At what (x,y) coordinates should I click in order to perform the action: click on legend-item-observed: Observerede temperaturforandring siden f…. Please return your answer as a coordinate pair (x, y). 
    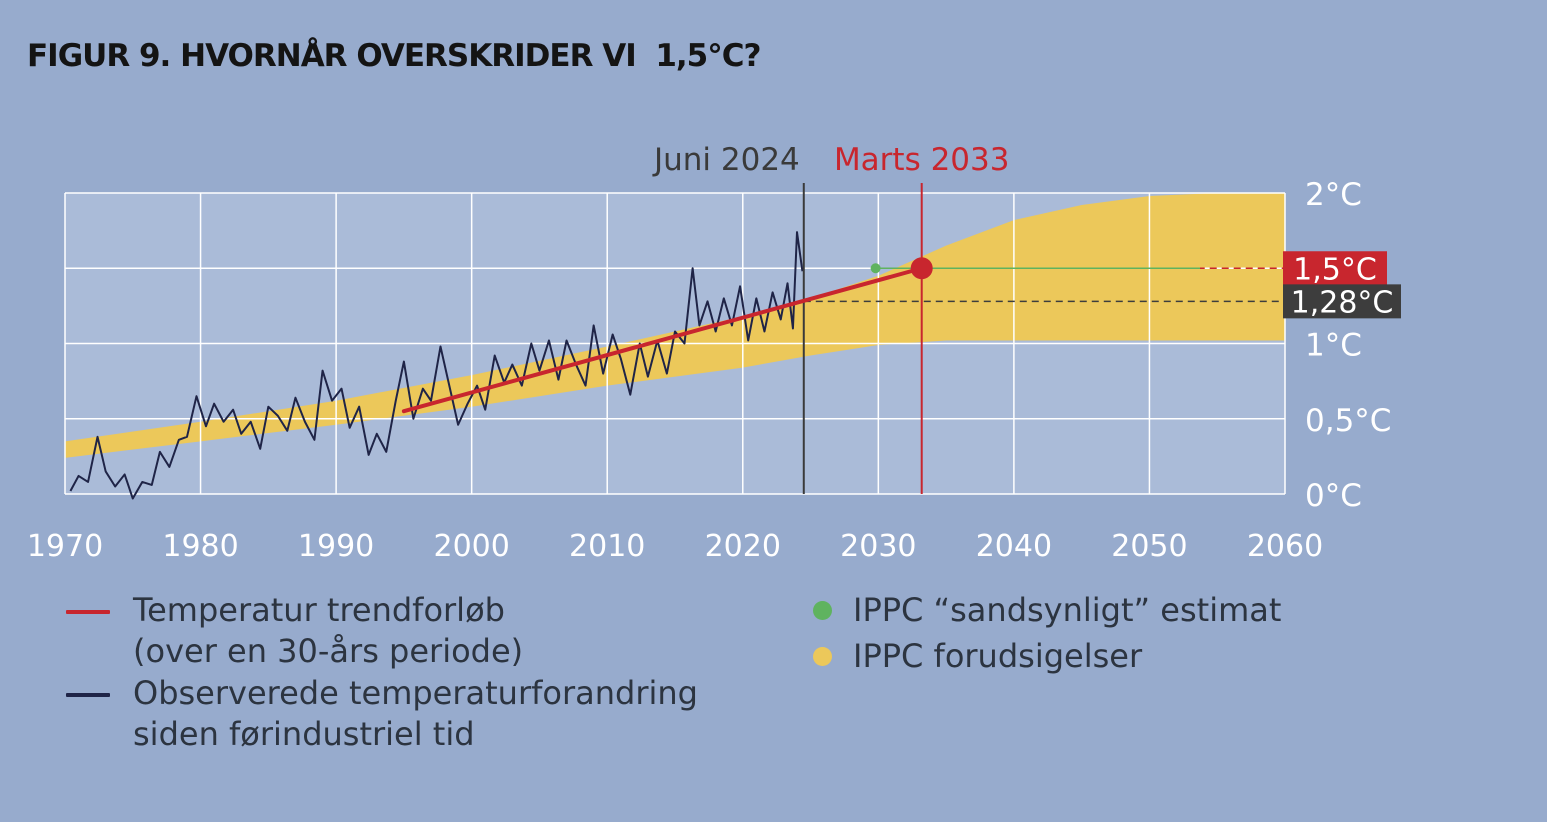
    Looking at the image, I should click on (420, 715).